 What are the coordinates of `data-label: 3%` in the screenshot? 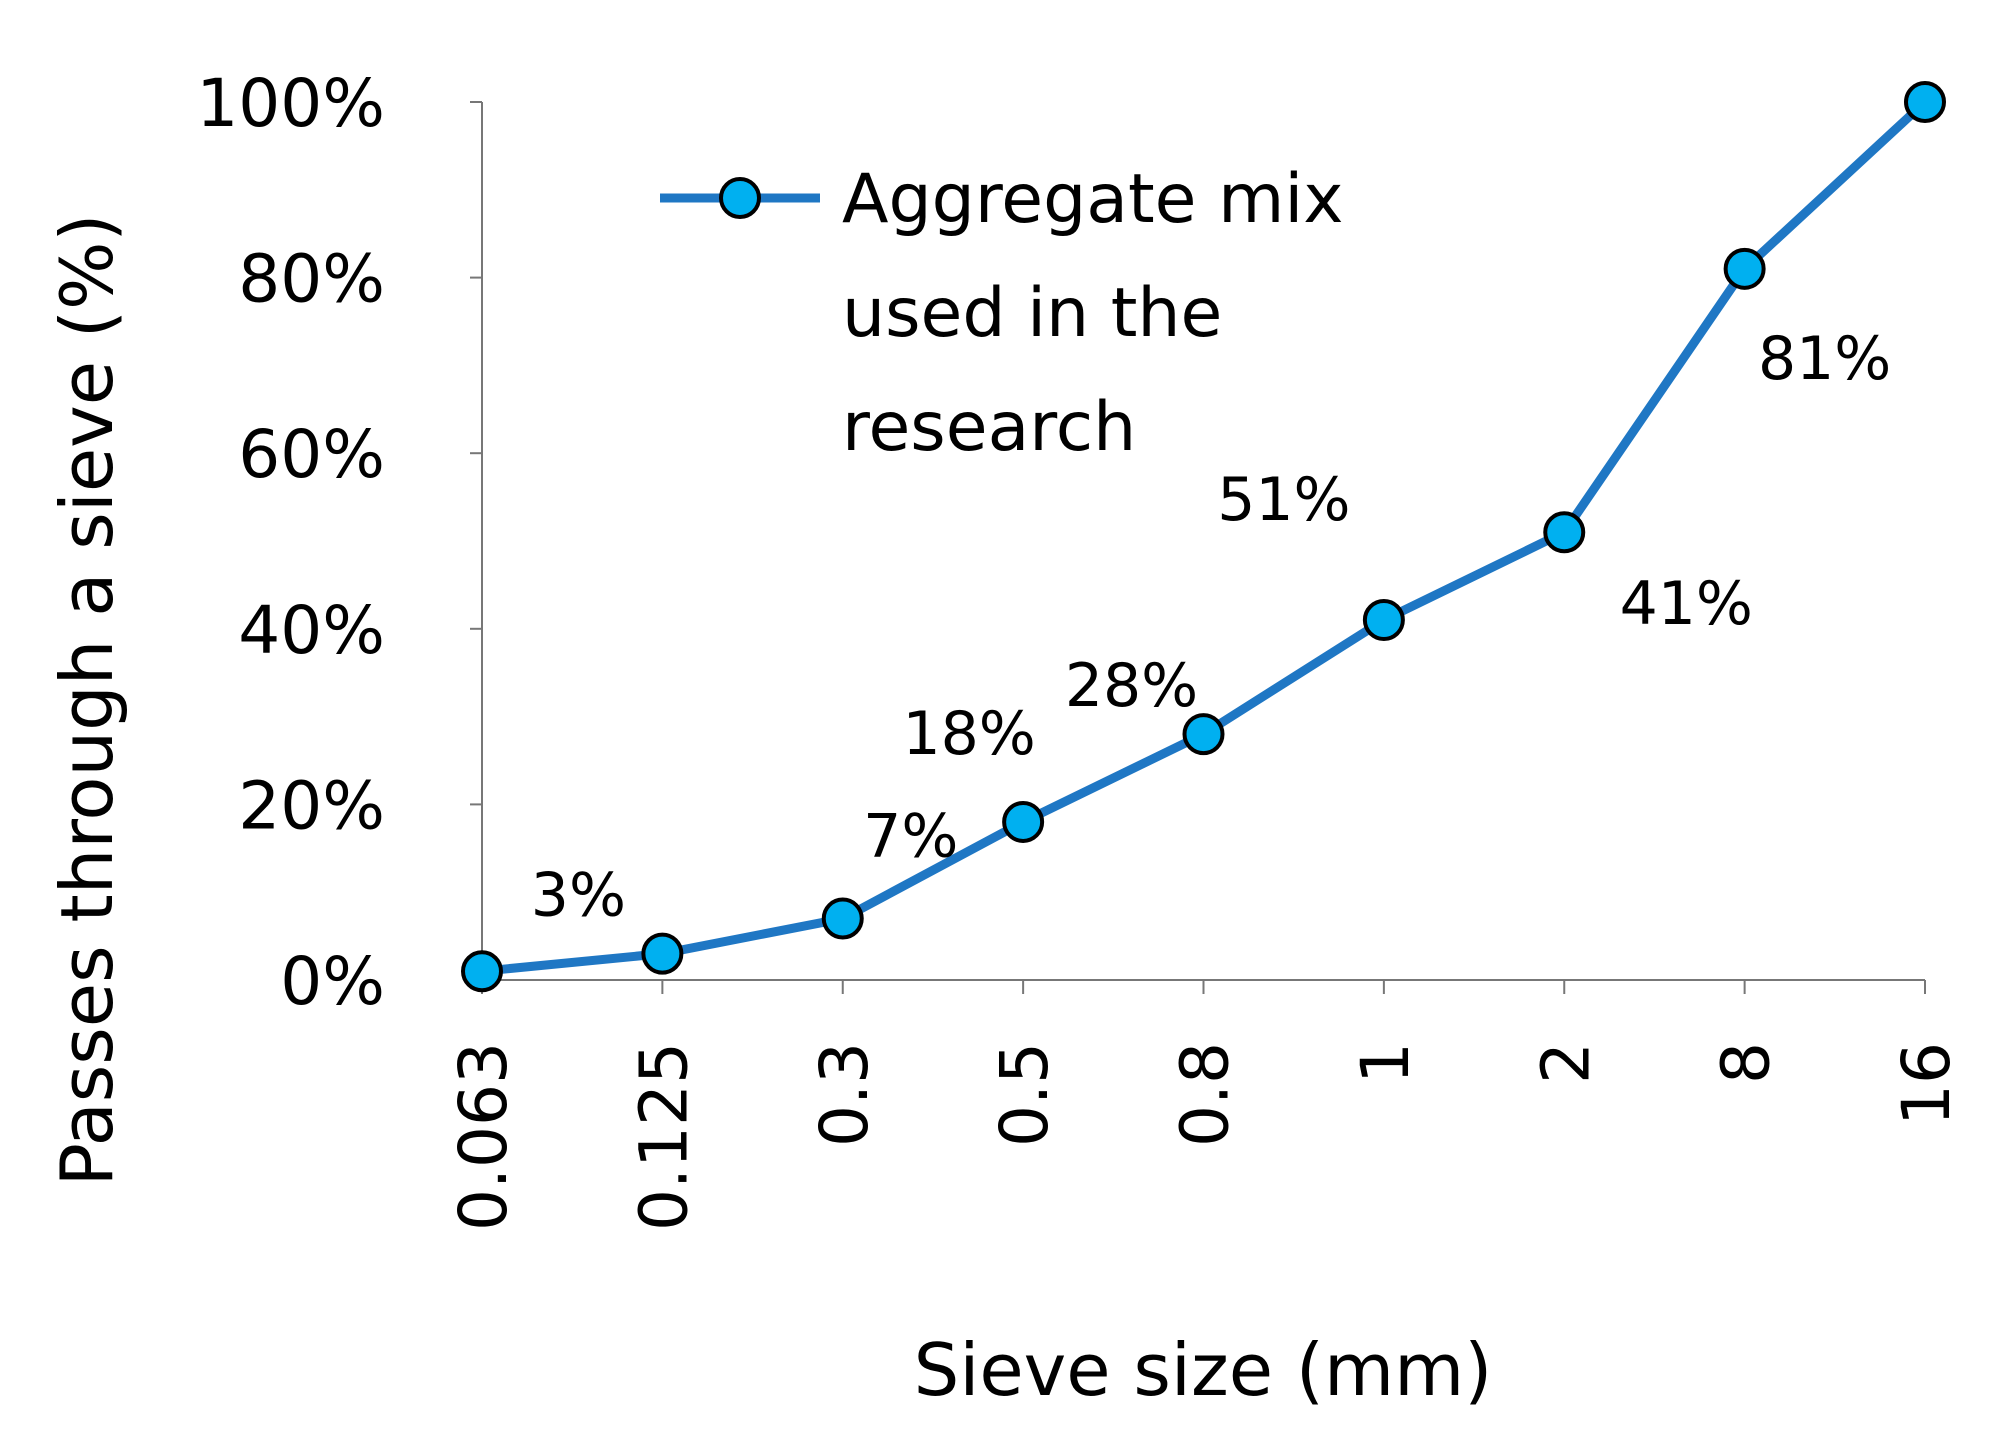 It's located at (578, 896).